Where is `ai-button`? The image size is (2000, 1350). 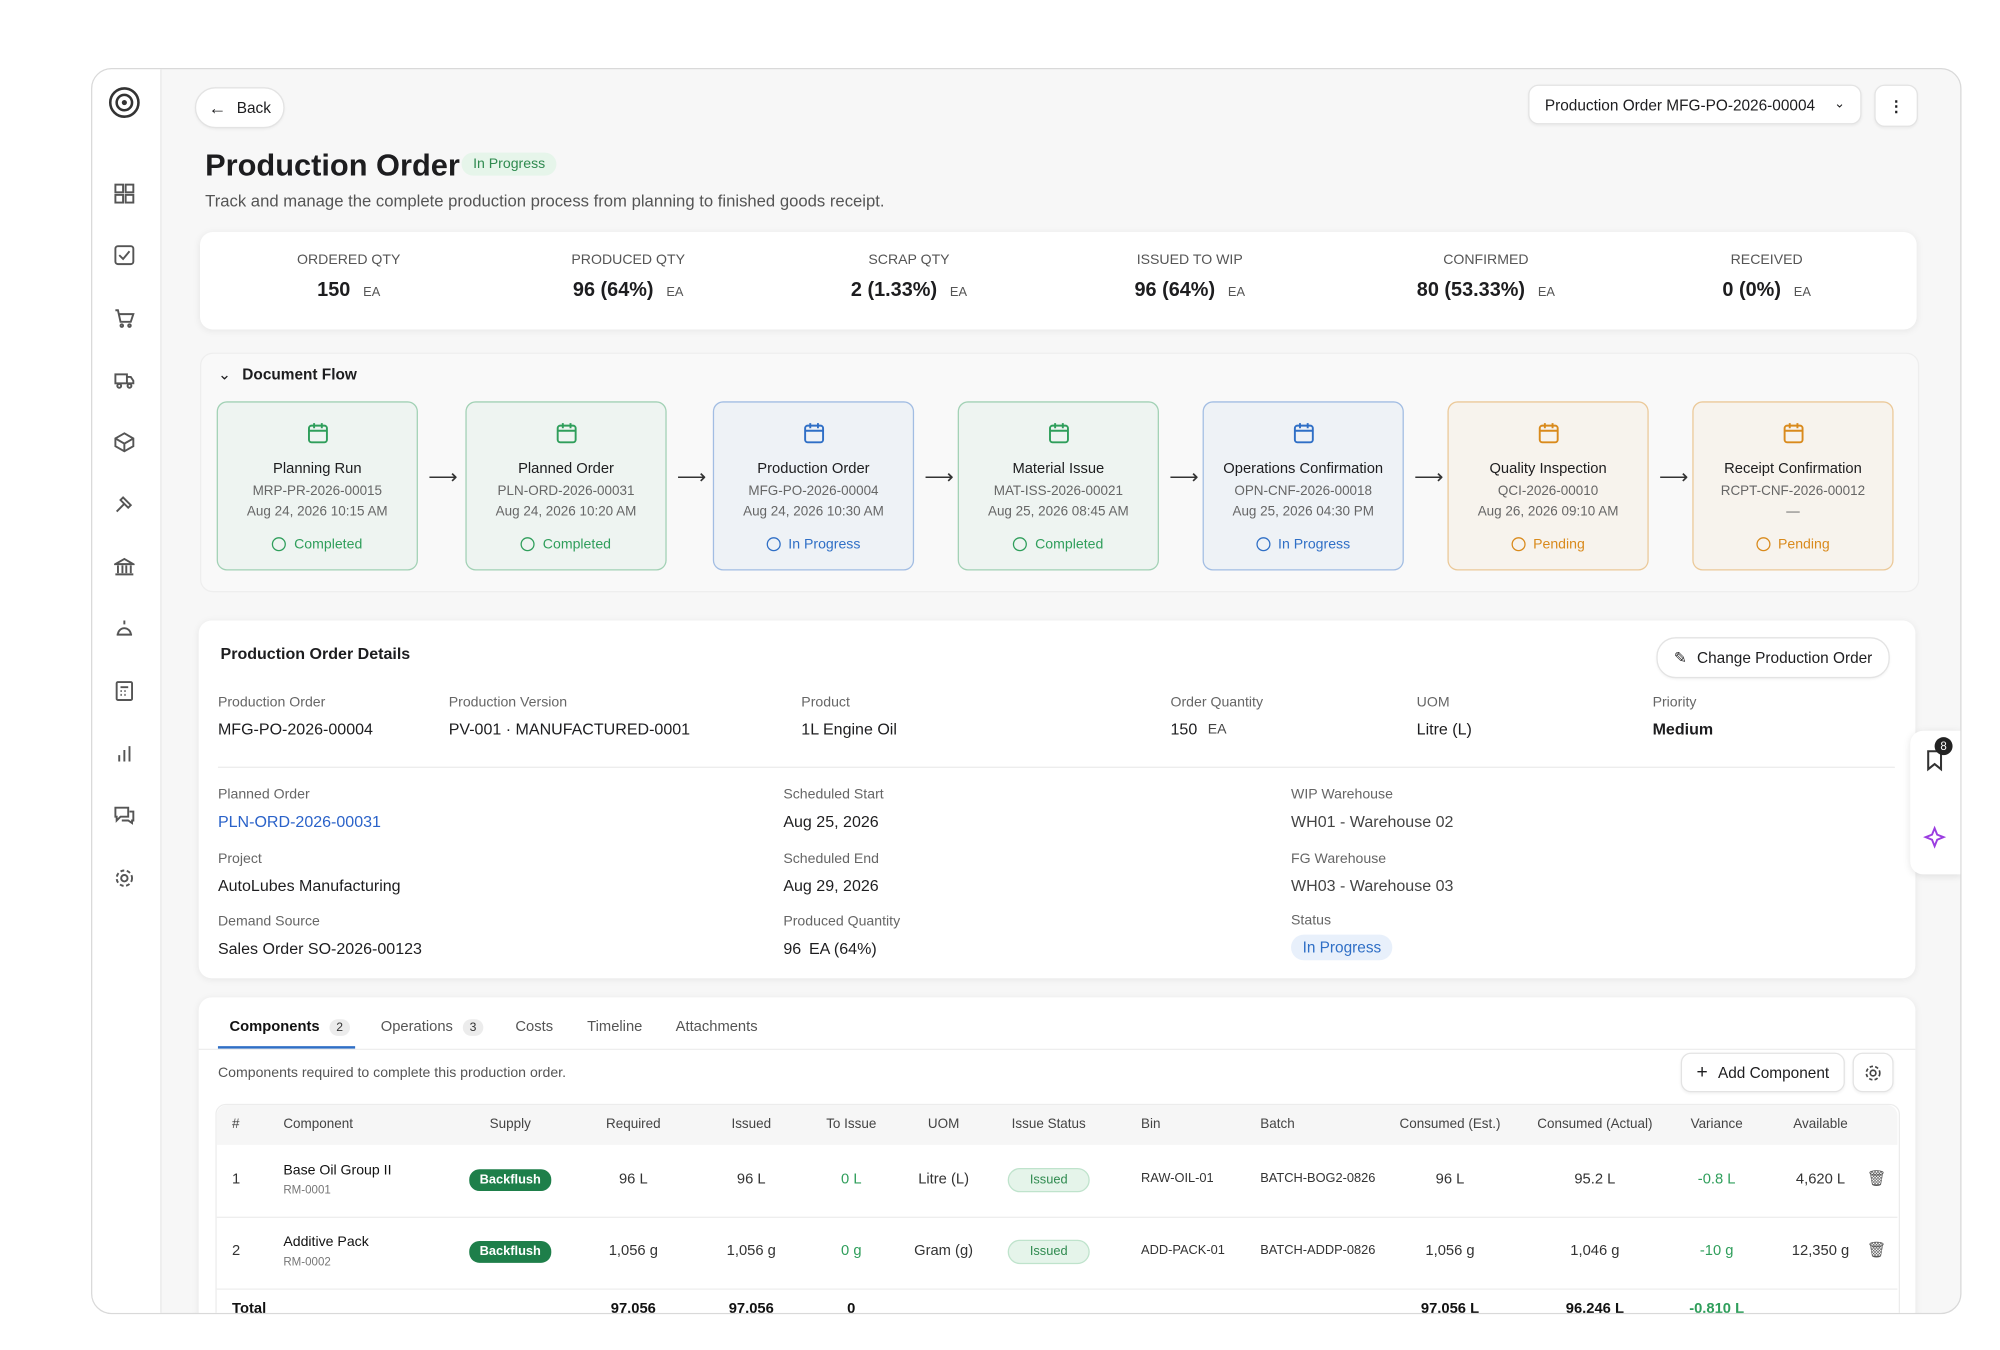 ai-button is located at coordinates (1935, 837).